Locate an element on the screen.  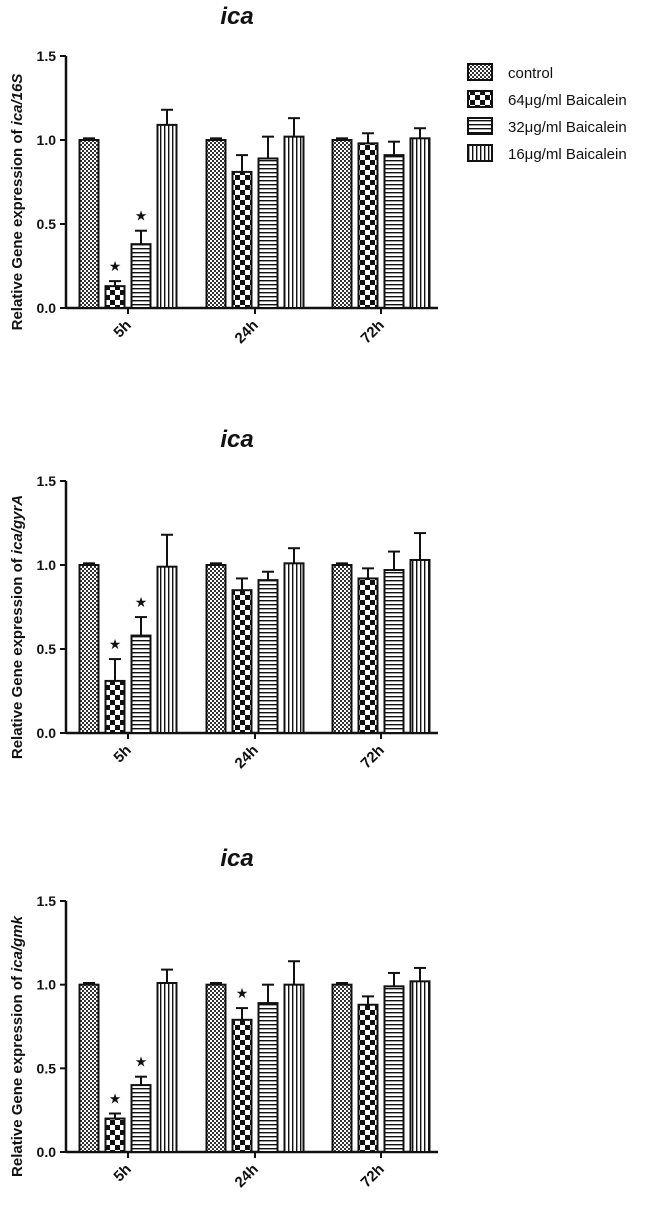
y-axis-label: Relative Gene expression of ica/gmk is located at coordinates (17, 1046).